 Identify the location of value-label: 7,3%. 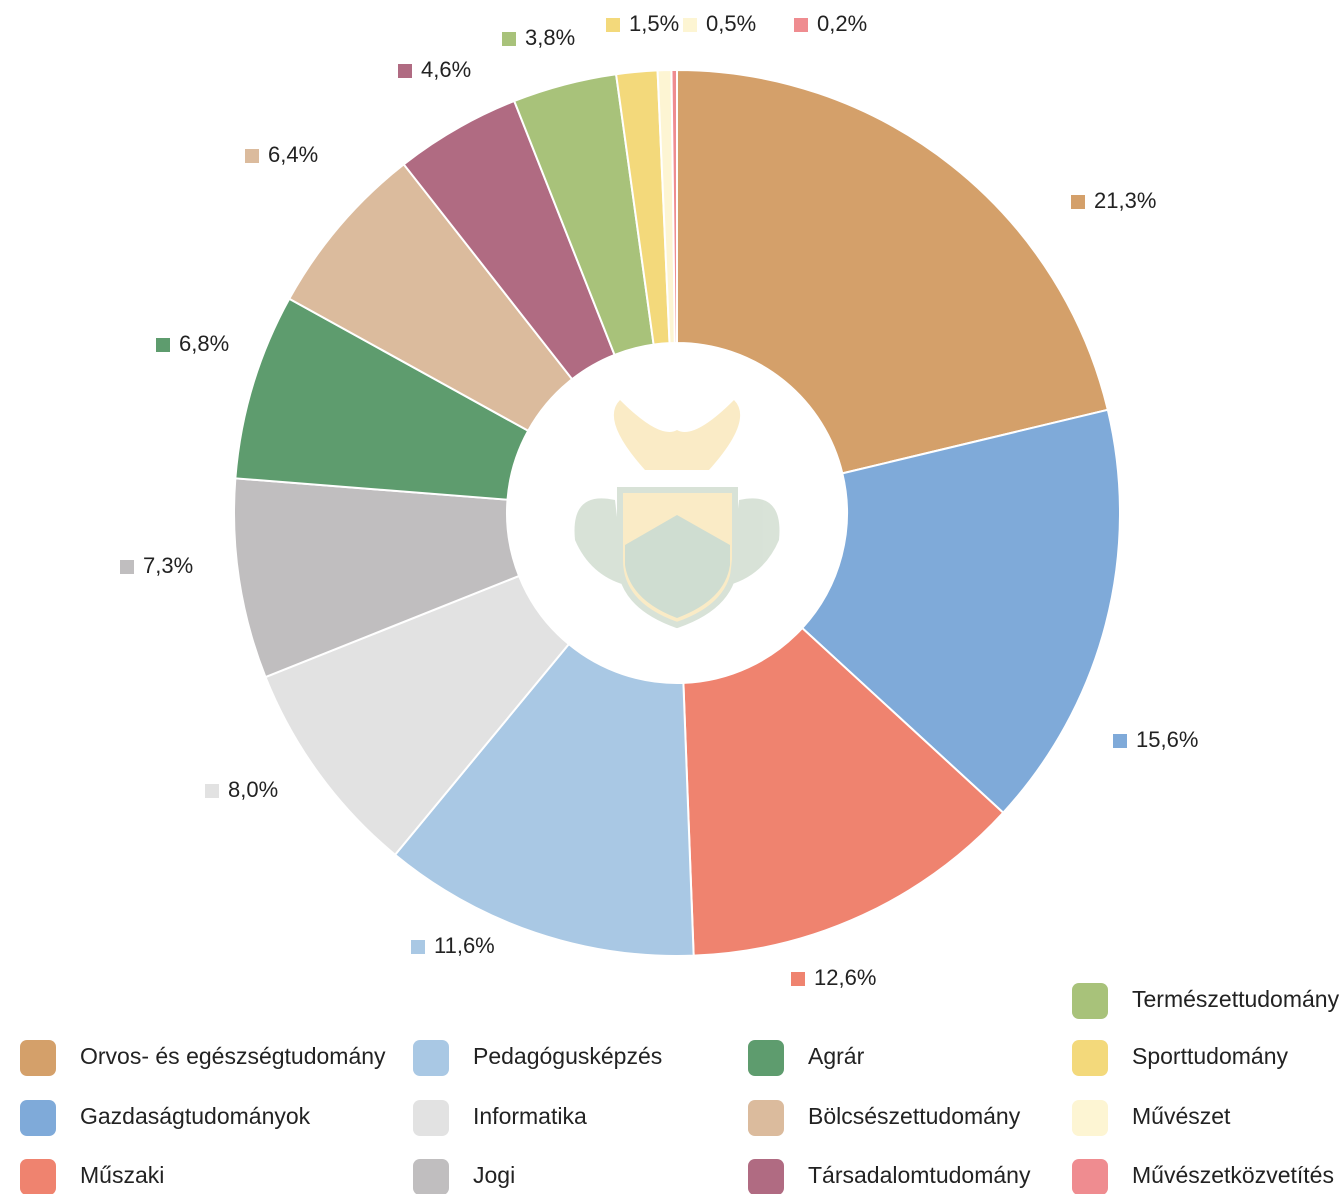
(168, 565).